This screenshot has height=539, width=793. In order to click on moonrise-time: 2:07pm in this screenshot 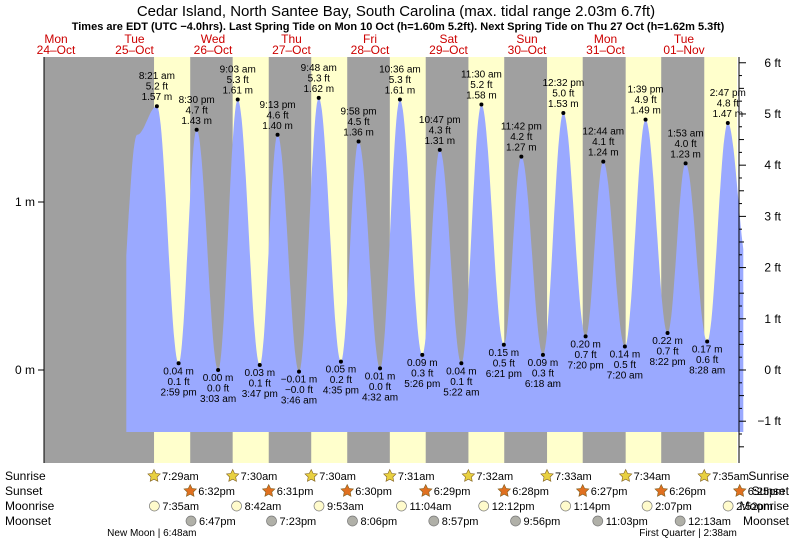, I will do `click(673, 507)`.